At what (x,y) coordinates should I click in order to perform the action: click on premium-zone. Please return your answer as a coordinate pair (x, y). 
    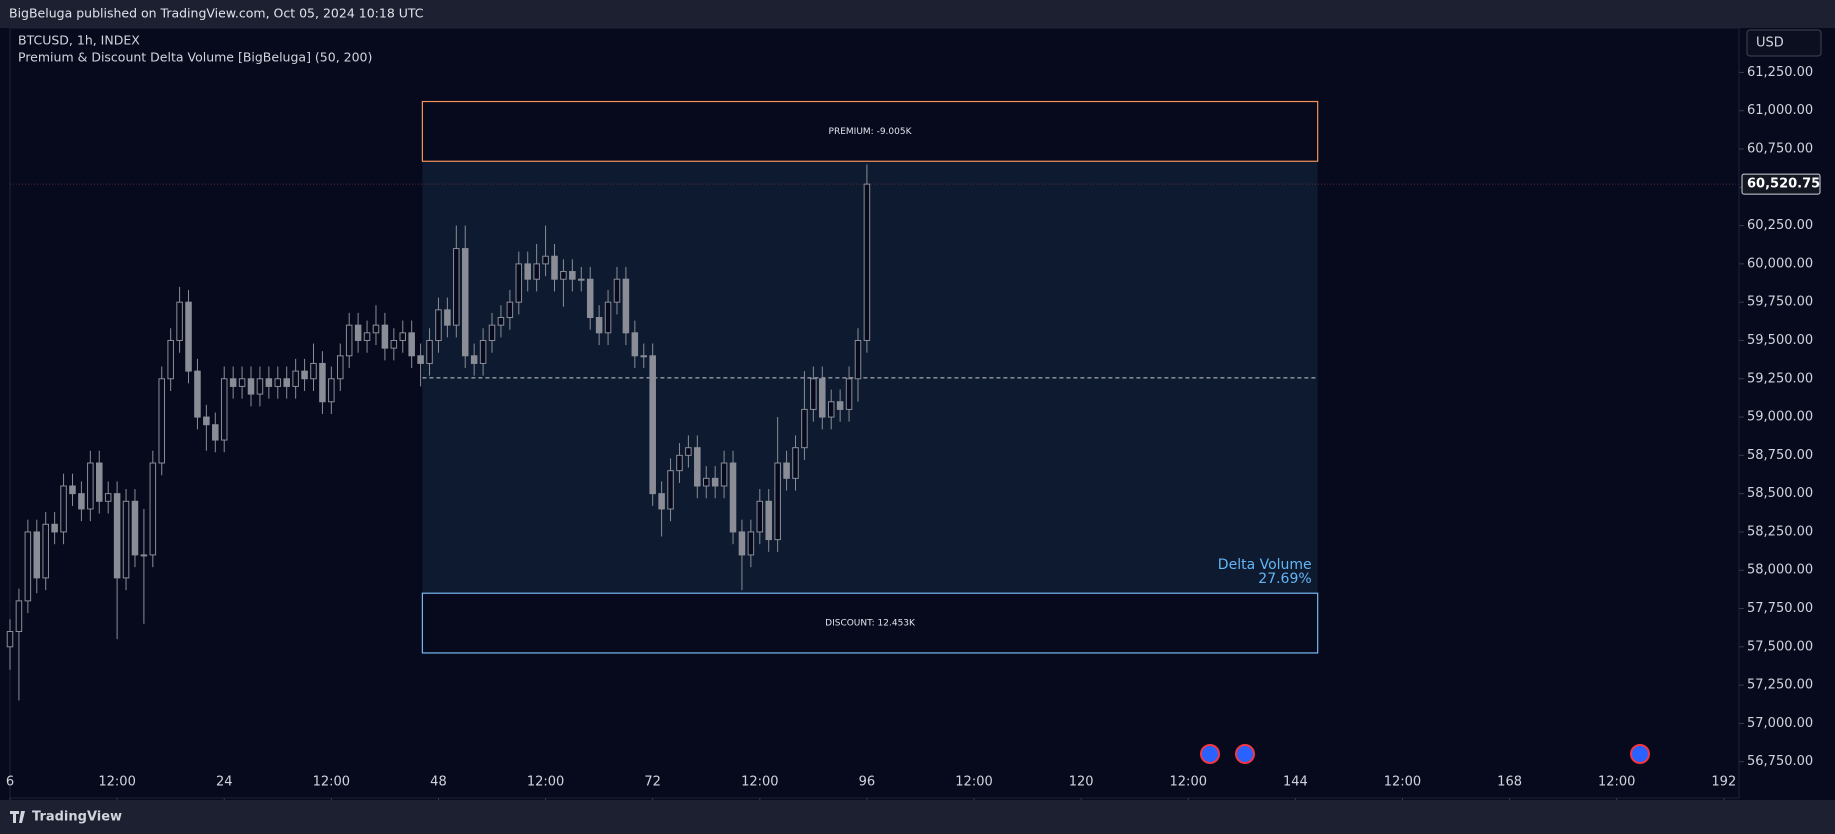
    Looking at the image, I should click on (870, 131).